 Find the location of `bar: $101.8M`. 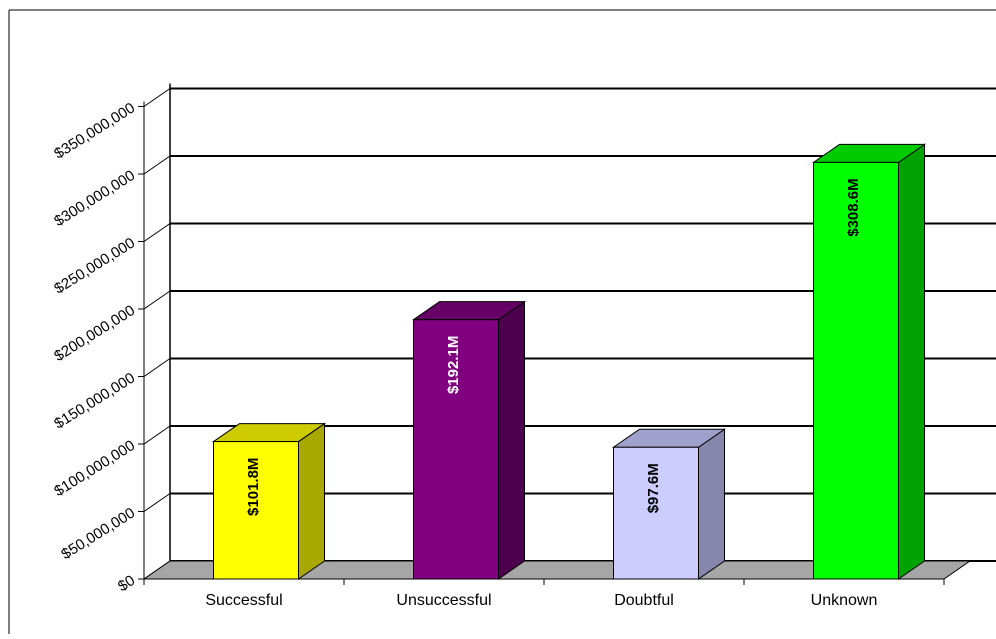

bar: $101.8M is located at coordinates (269, 501).